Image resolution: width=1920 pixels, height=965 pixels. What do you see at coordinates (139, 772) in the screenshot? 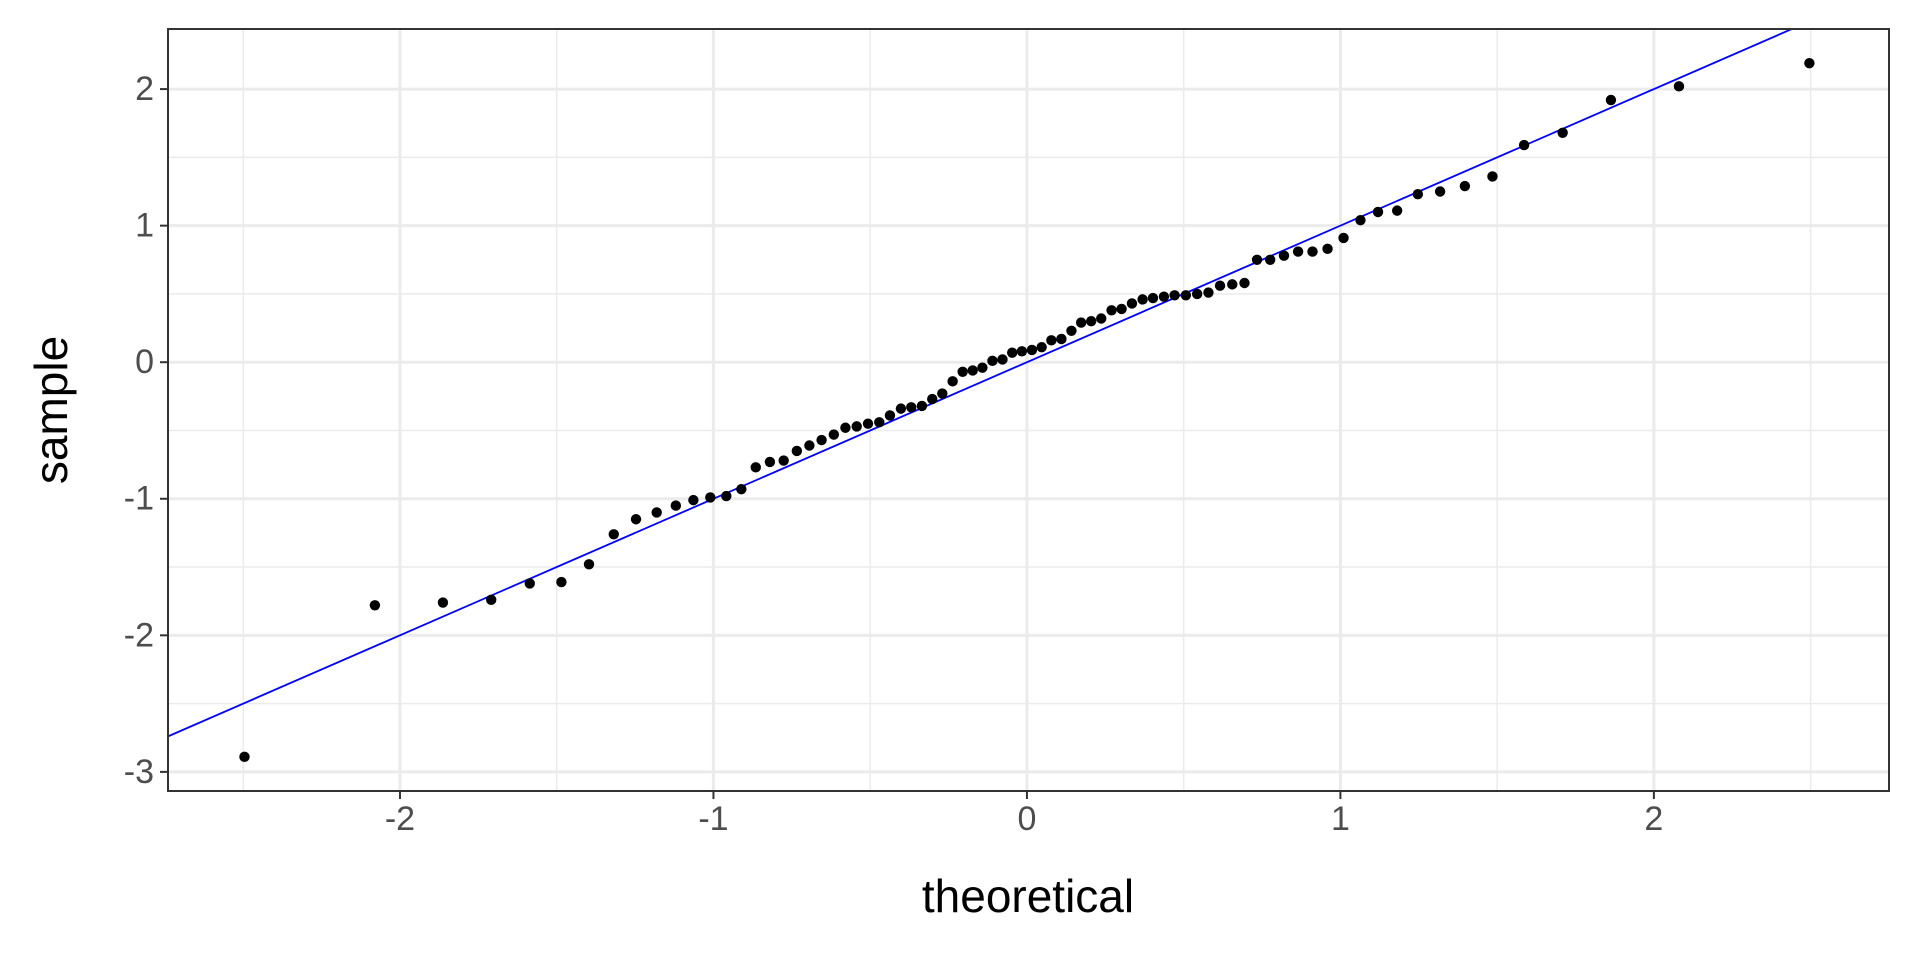
I see `y-tick-label: -3` at bounding box center [139, 772].